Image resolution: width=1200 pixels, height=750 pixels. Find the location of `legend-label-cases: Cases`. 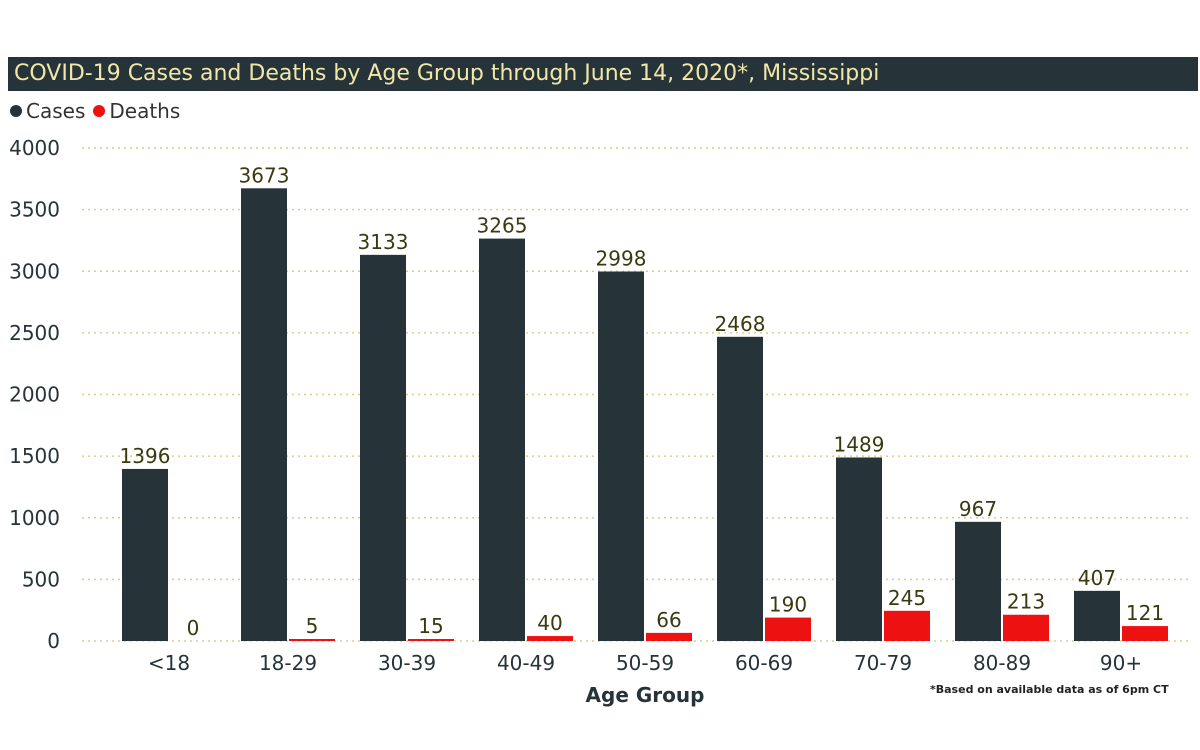

legend-label-cases: Cases is located at coordinates (56, 111).